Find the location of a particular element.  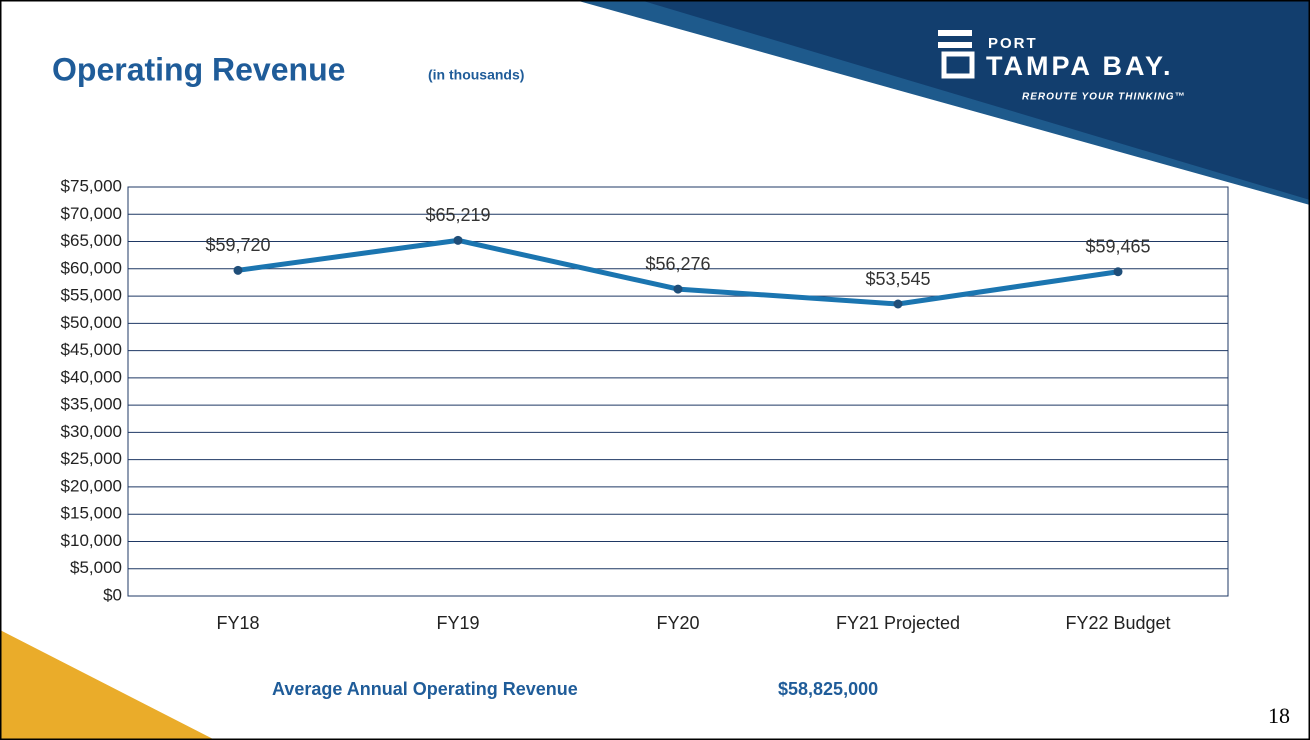

y-tick-label: $35,000 is located at coordinates (91, 404).